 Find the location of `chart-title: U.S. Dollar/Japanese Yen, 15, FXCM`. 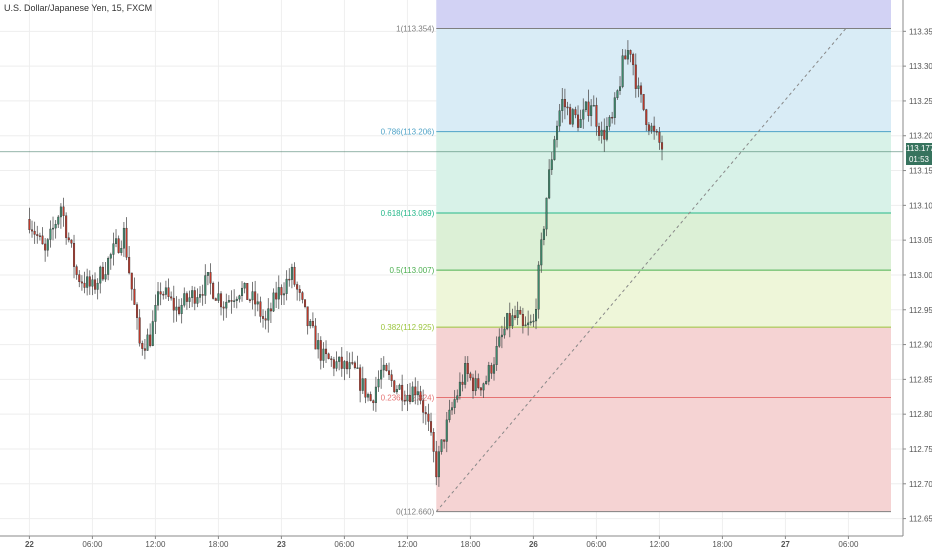

chart-title: U.S. Dollar/Japanese Yen, 15, FXCM is located at coordinates (78, 8).